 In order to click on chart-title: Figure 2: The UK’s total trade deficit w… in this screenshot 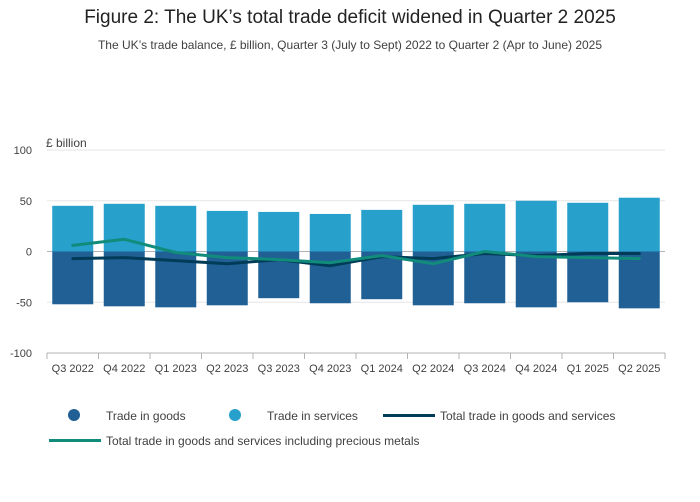, I will do `click(350, 17)`.